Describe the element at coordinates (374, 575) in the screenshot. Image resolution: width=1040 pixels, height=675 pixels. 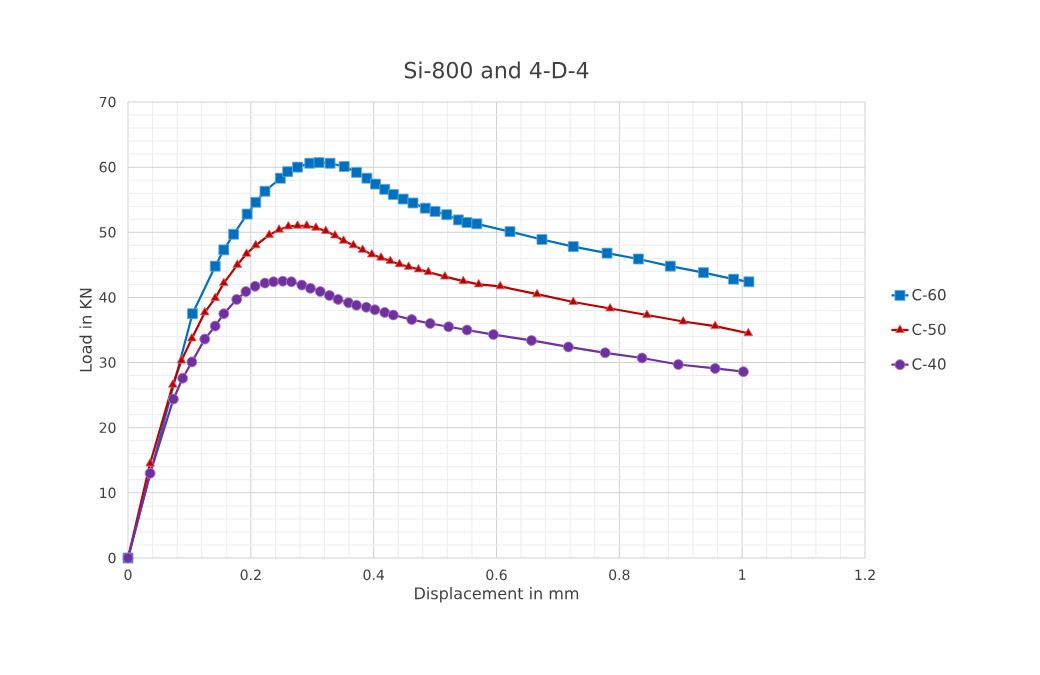
I see `x-tick-label: 0.4` at that location.